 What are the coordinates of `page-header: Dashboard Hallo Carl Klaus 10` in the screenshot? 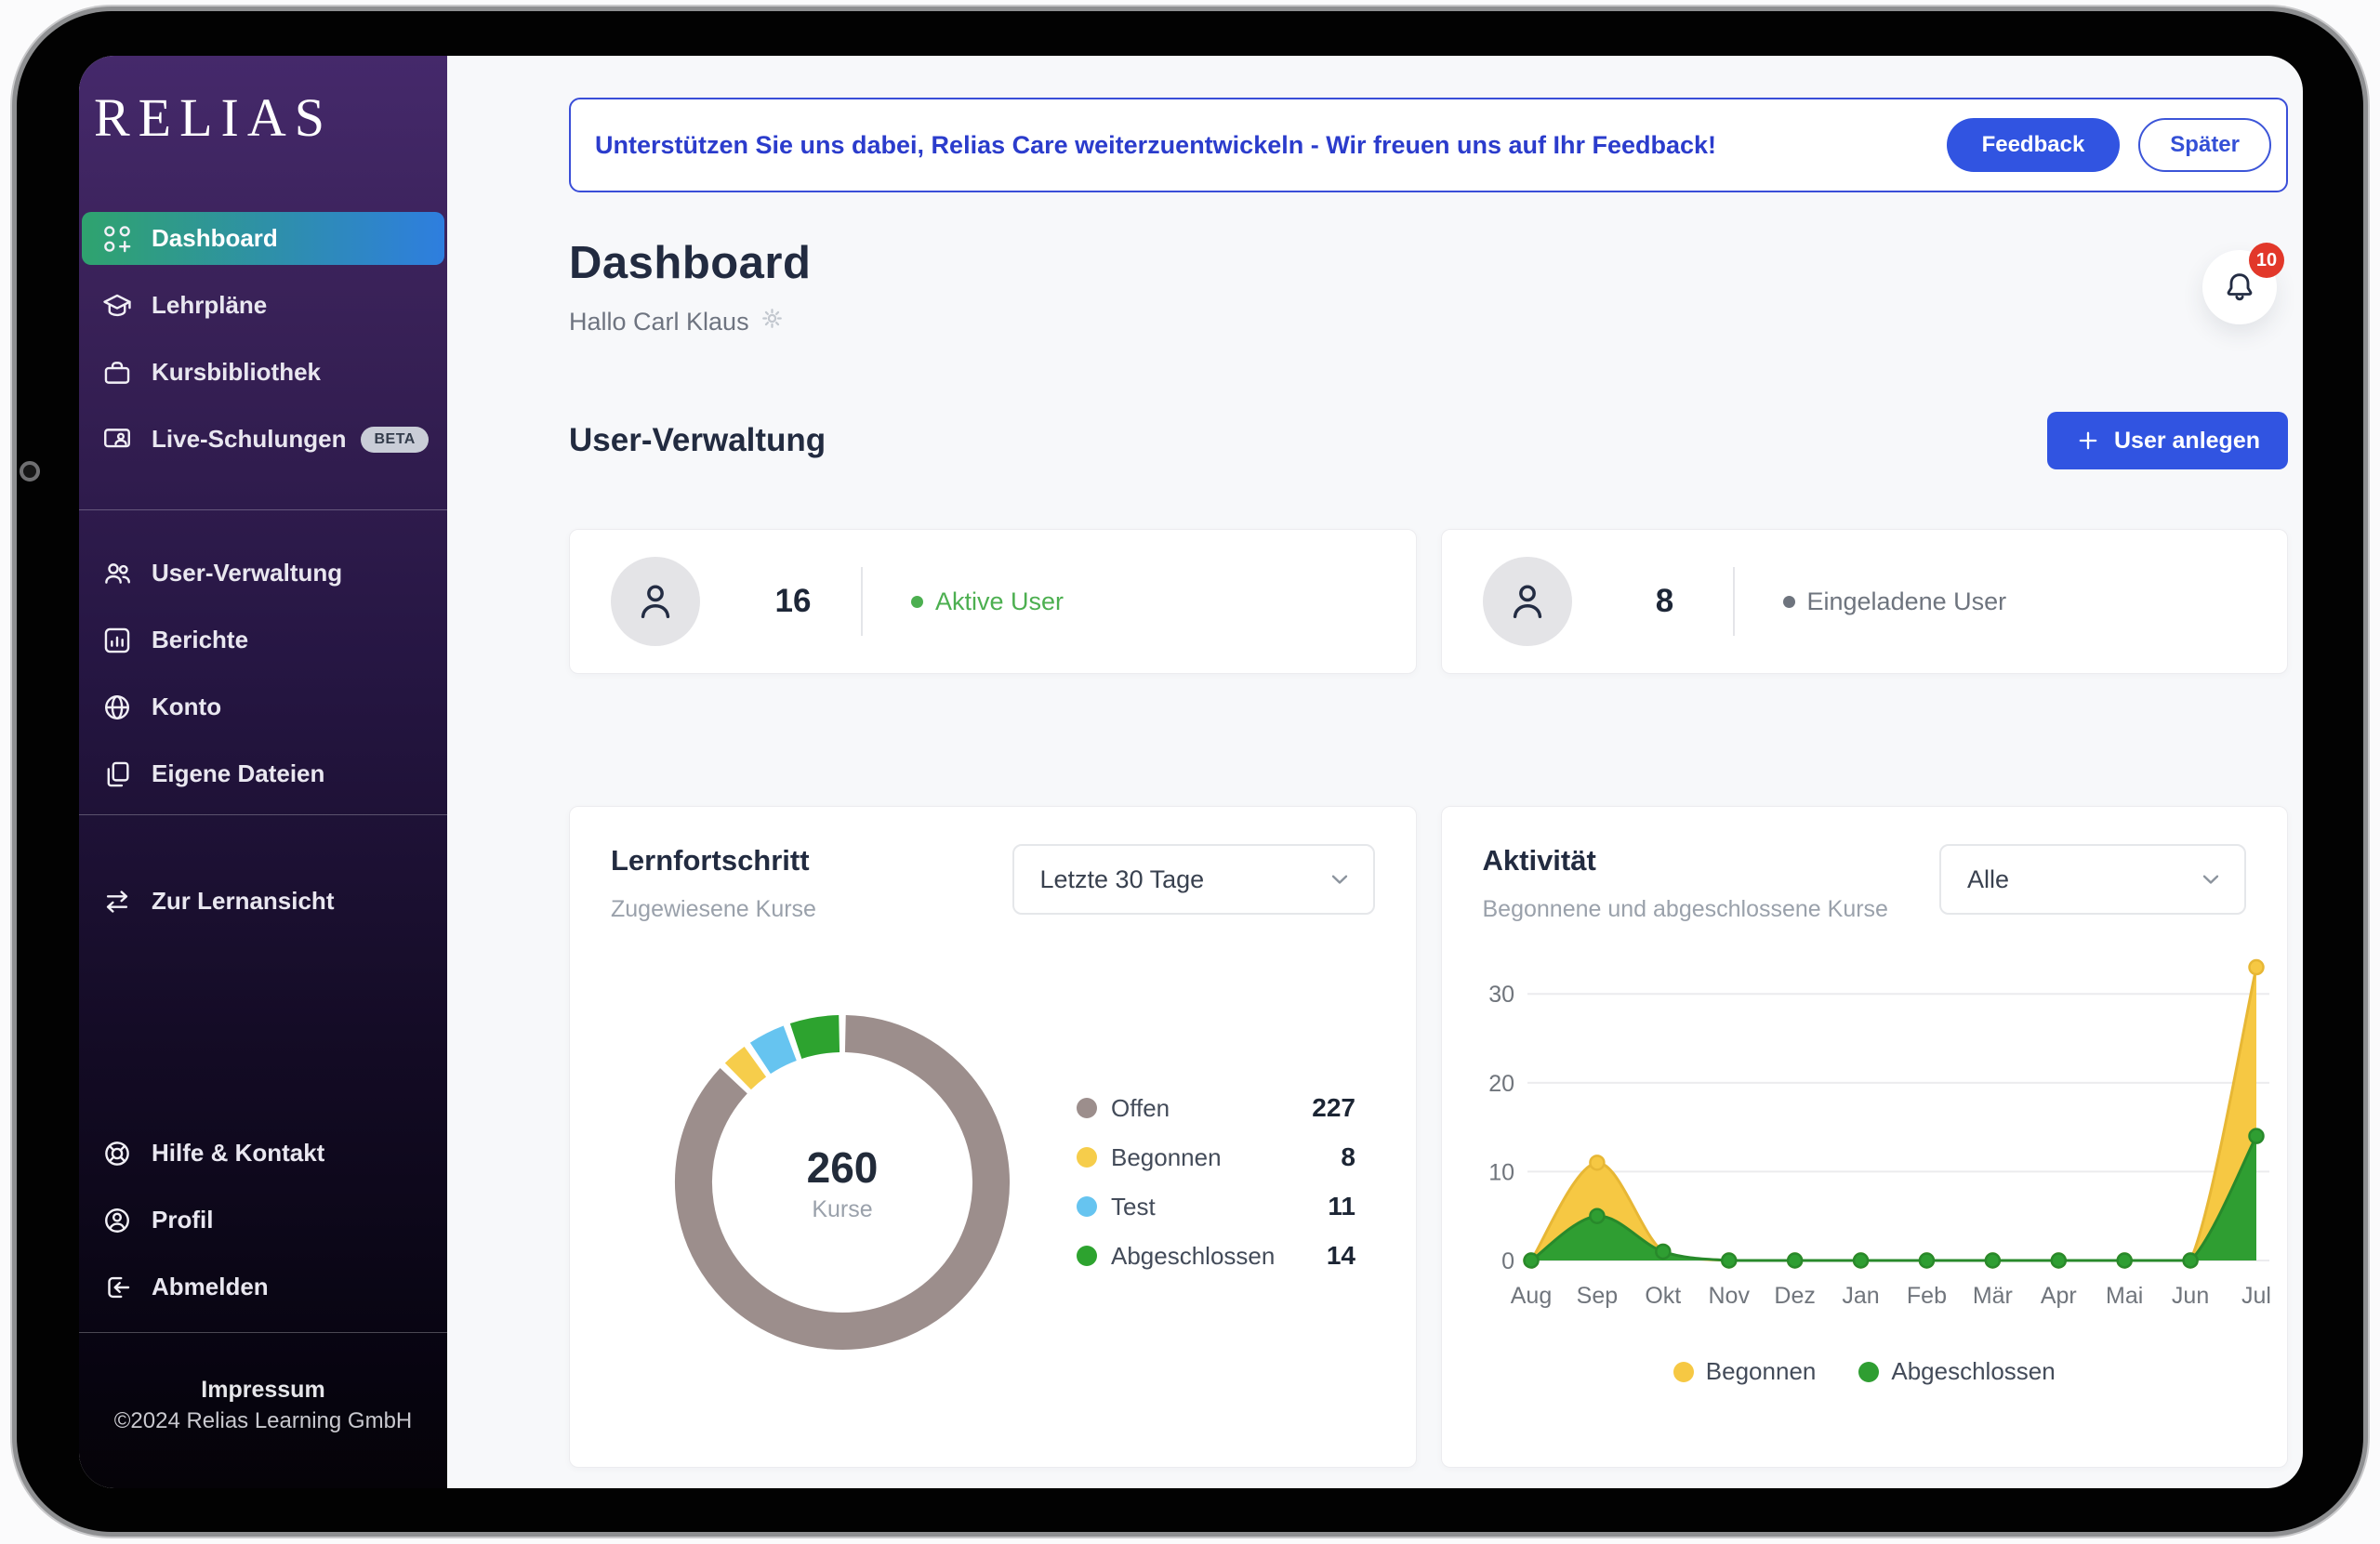 It's located at (1428, 287).